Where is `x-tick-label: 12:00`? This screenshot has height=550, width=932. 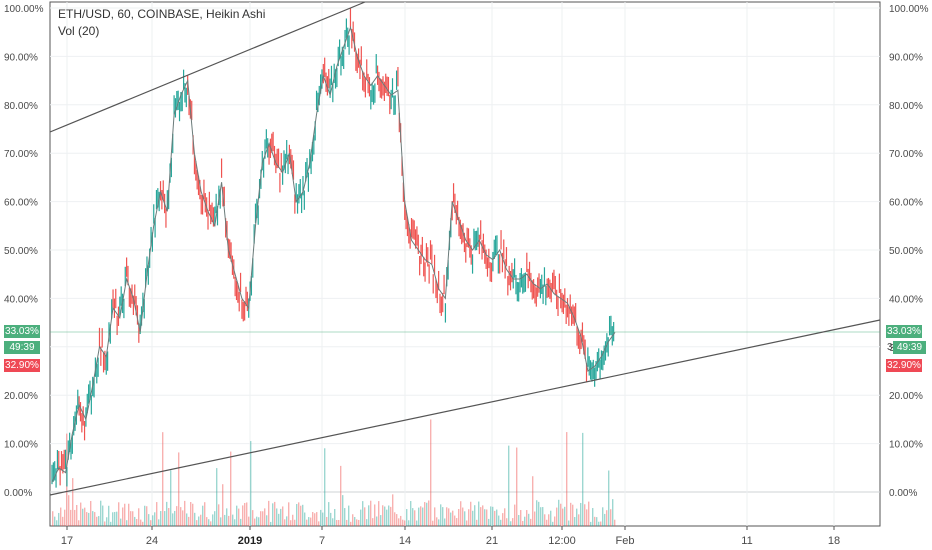 x-tick-label: 12:00 is located at coordinates (562, 541).